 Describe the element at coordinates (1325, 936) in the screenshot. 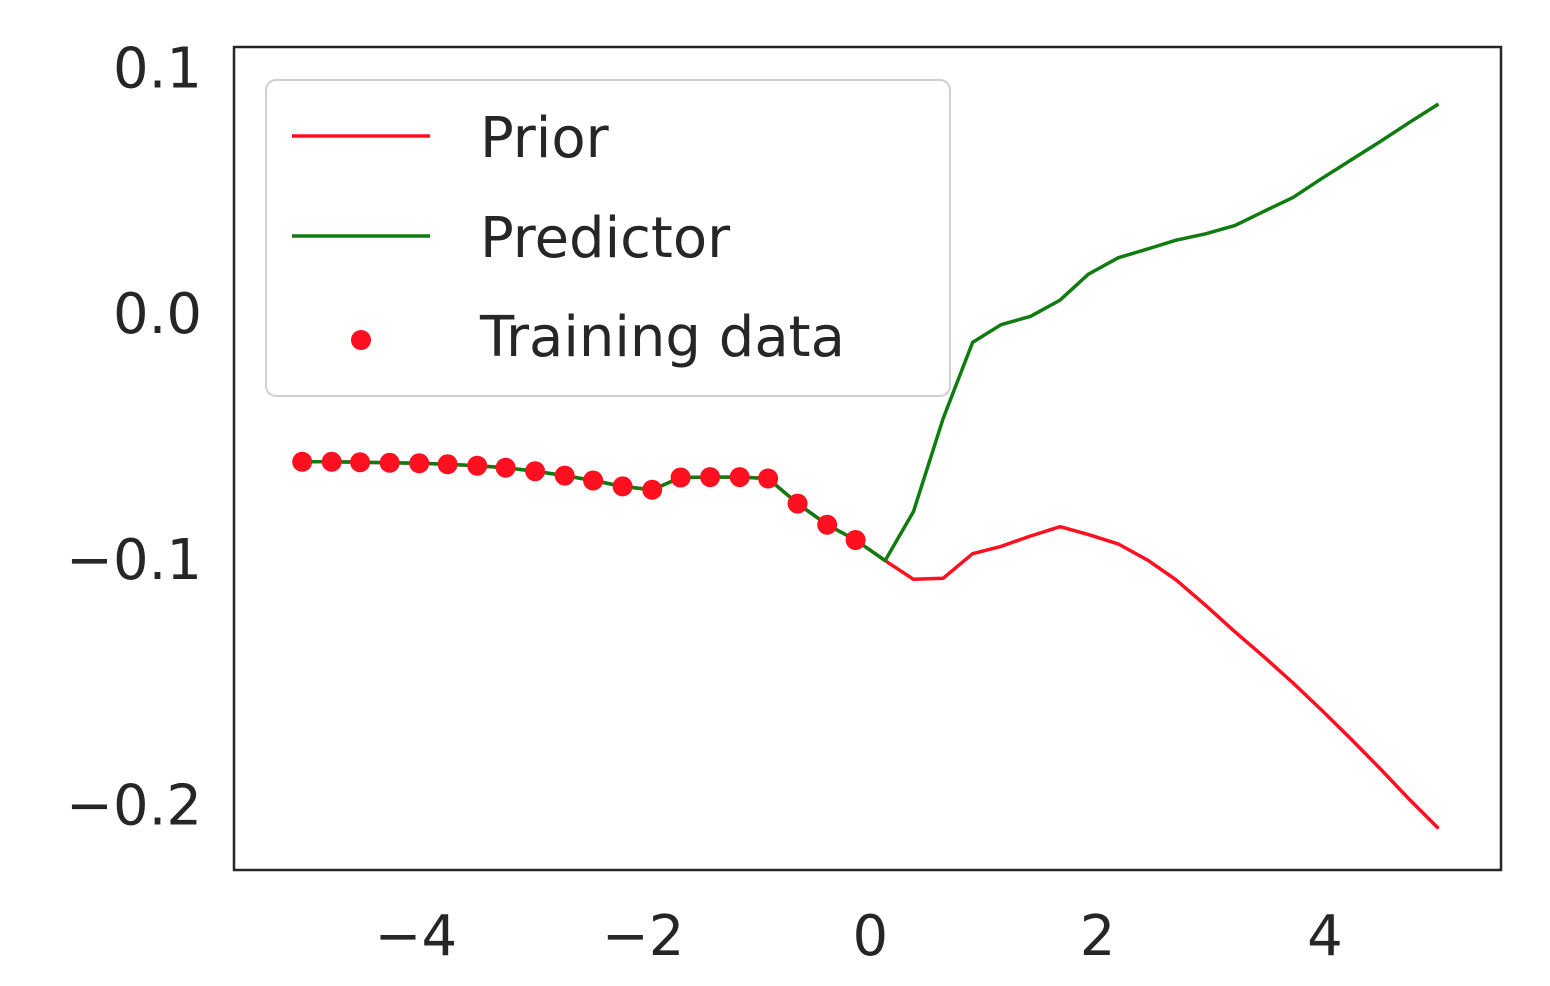

I see `x-tick-label: 4` at that location.